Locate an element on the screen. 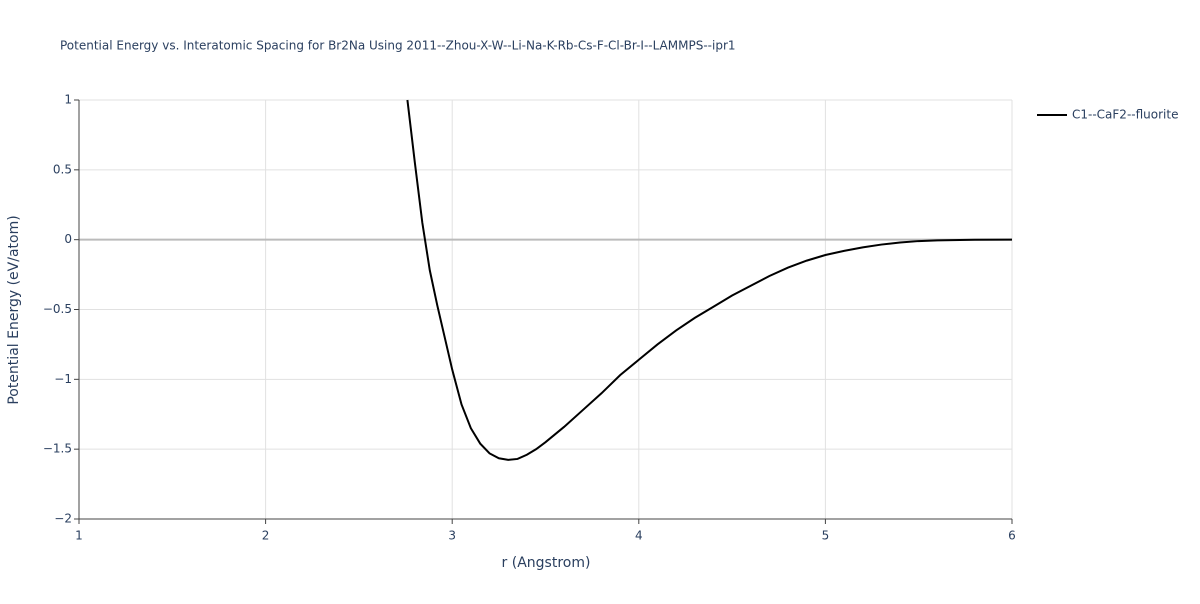 The height and width of the screenshot is (604, 1200). y-axis-label: Potential Energy (eV/atom) is located at coordinates (14, 309).